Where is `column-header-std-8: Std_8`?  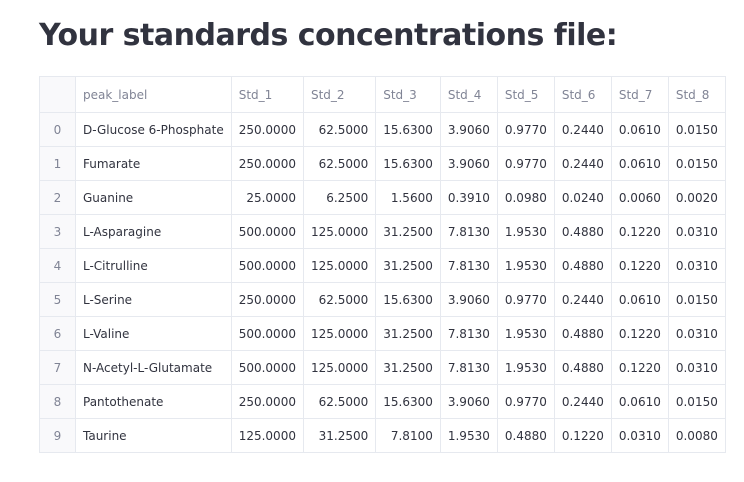 column-header-std-8: Std_8 is located at coordinates (696, 94).